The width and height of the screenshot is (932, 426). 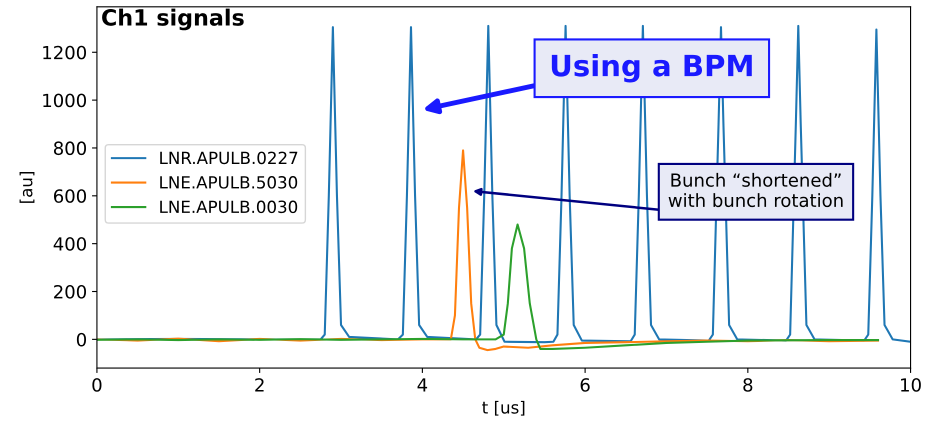 I want to click on x-tick-label: 8, so click(x=747, y=385).